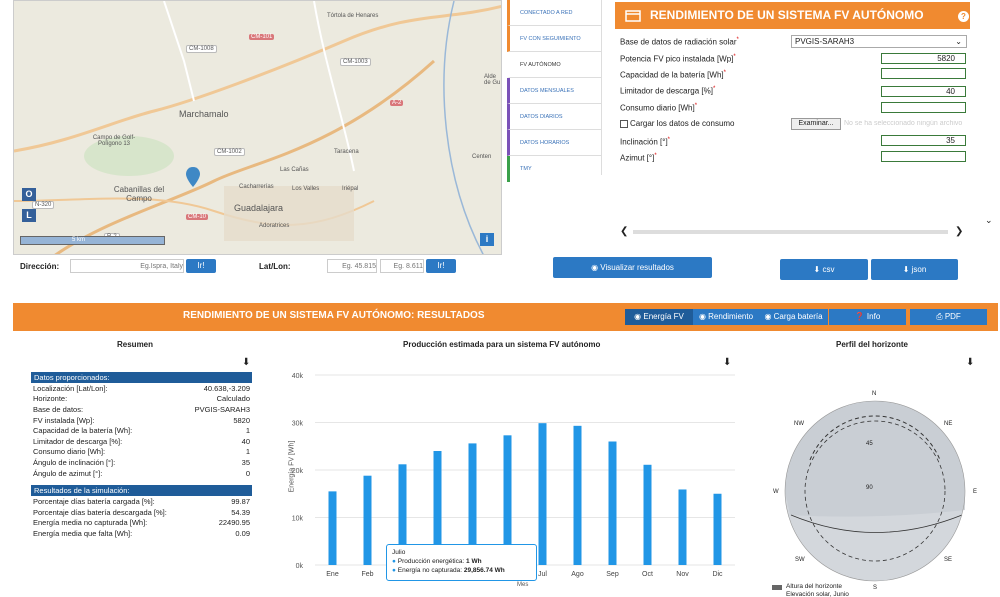  Describe the element at coordinates (29, 194) in the screenshot. I see `map-button-o: O` at that location.